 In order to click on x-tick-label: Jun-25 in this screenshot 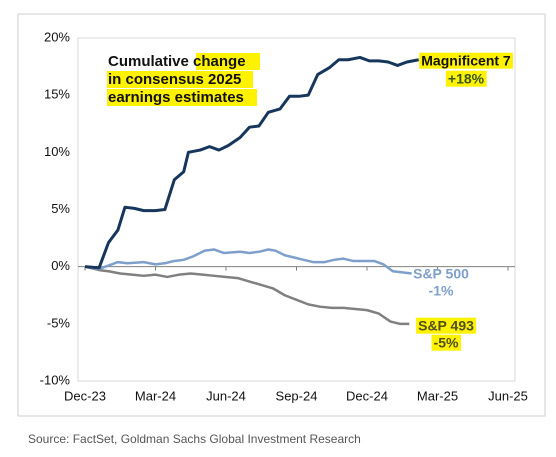, I will do `click(508, 395)`.